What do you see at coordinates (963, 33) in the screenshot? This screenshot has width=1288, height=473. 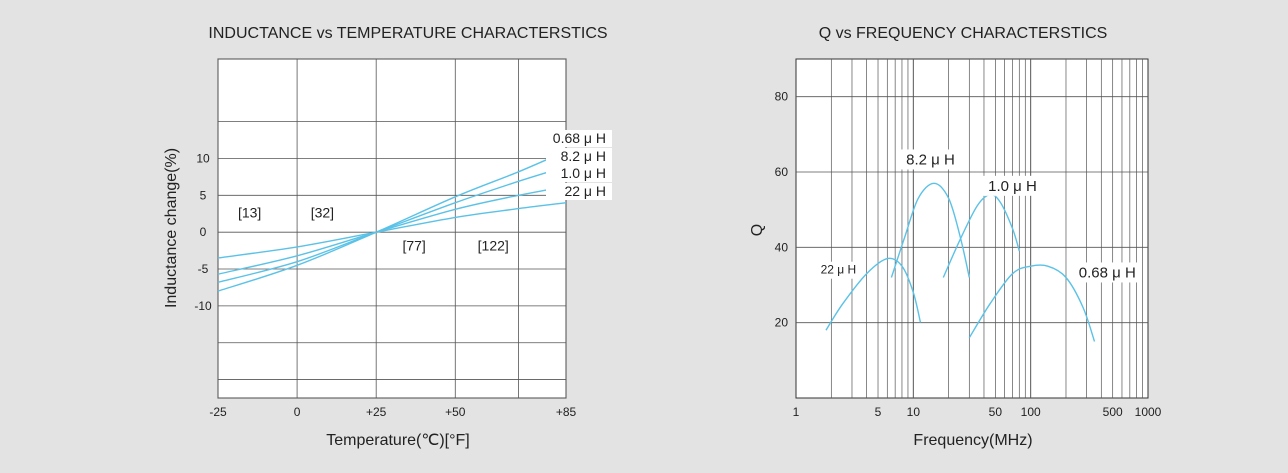 I see `chart-2-title: Q vs FREQUENCY CHARACTERSTICS` at bounding box center [963, 33].